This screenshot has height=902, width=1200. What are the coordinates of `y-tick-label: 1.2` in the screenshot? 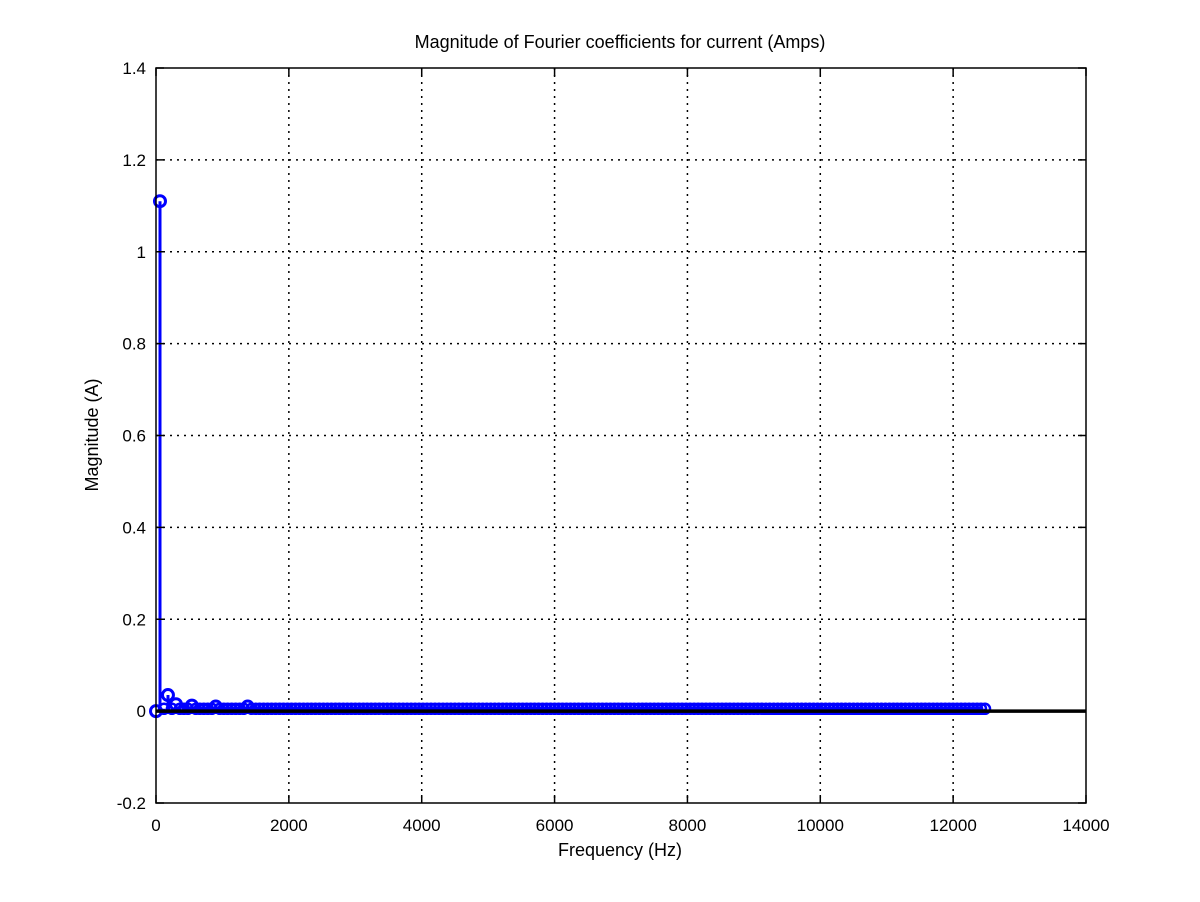 It's located at (134, 160).